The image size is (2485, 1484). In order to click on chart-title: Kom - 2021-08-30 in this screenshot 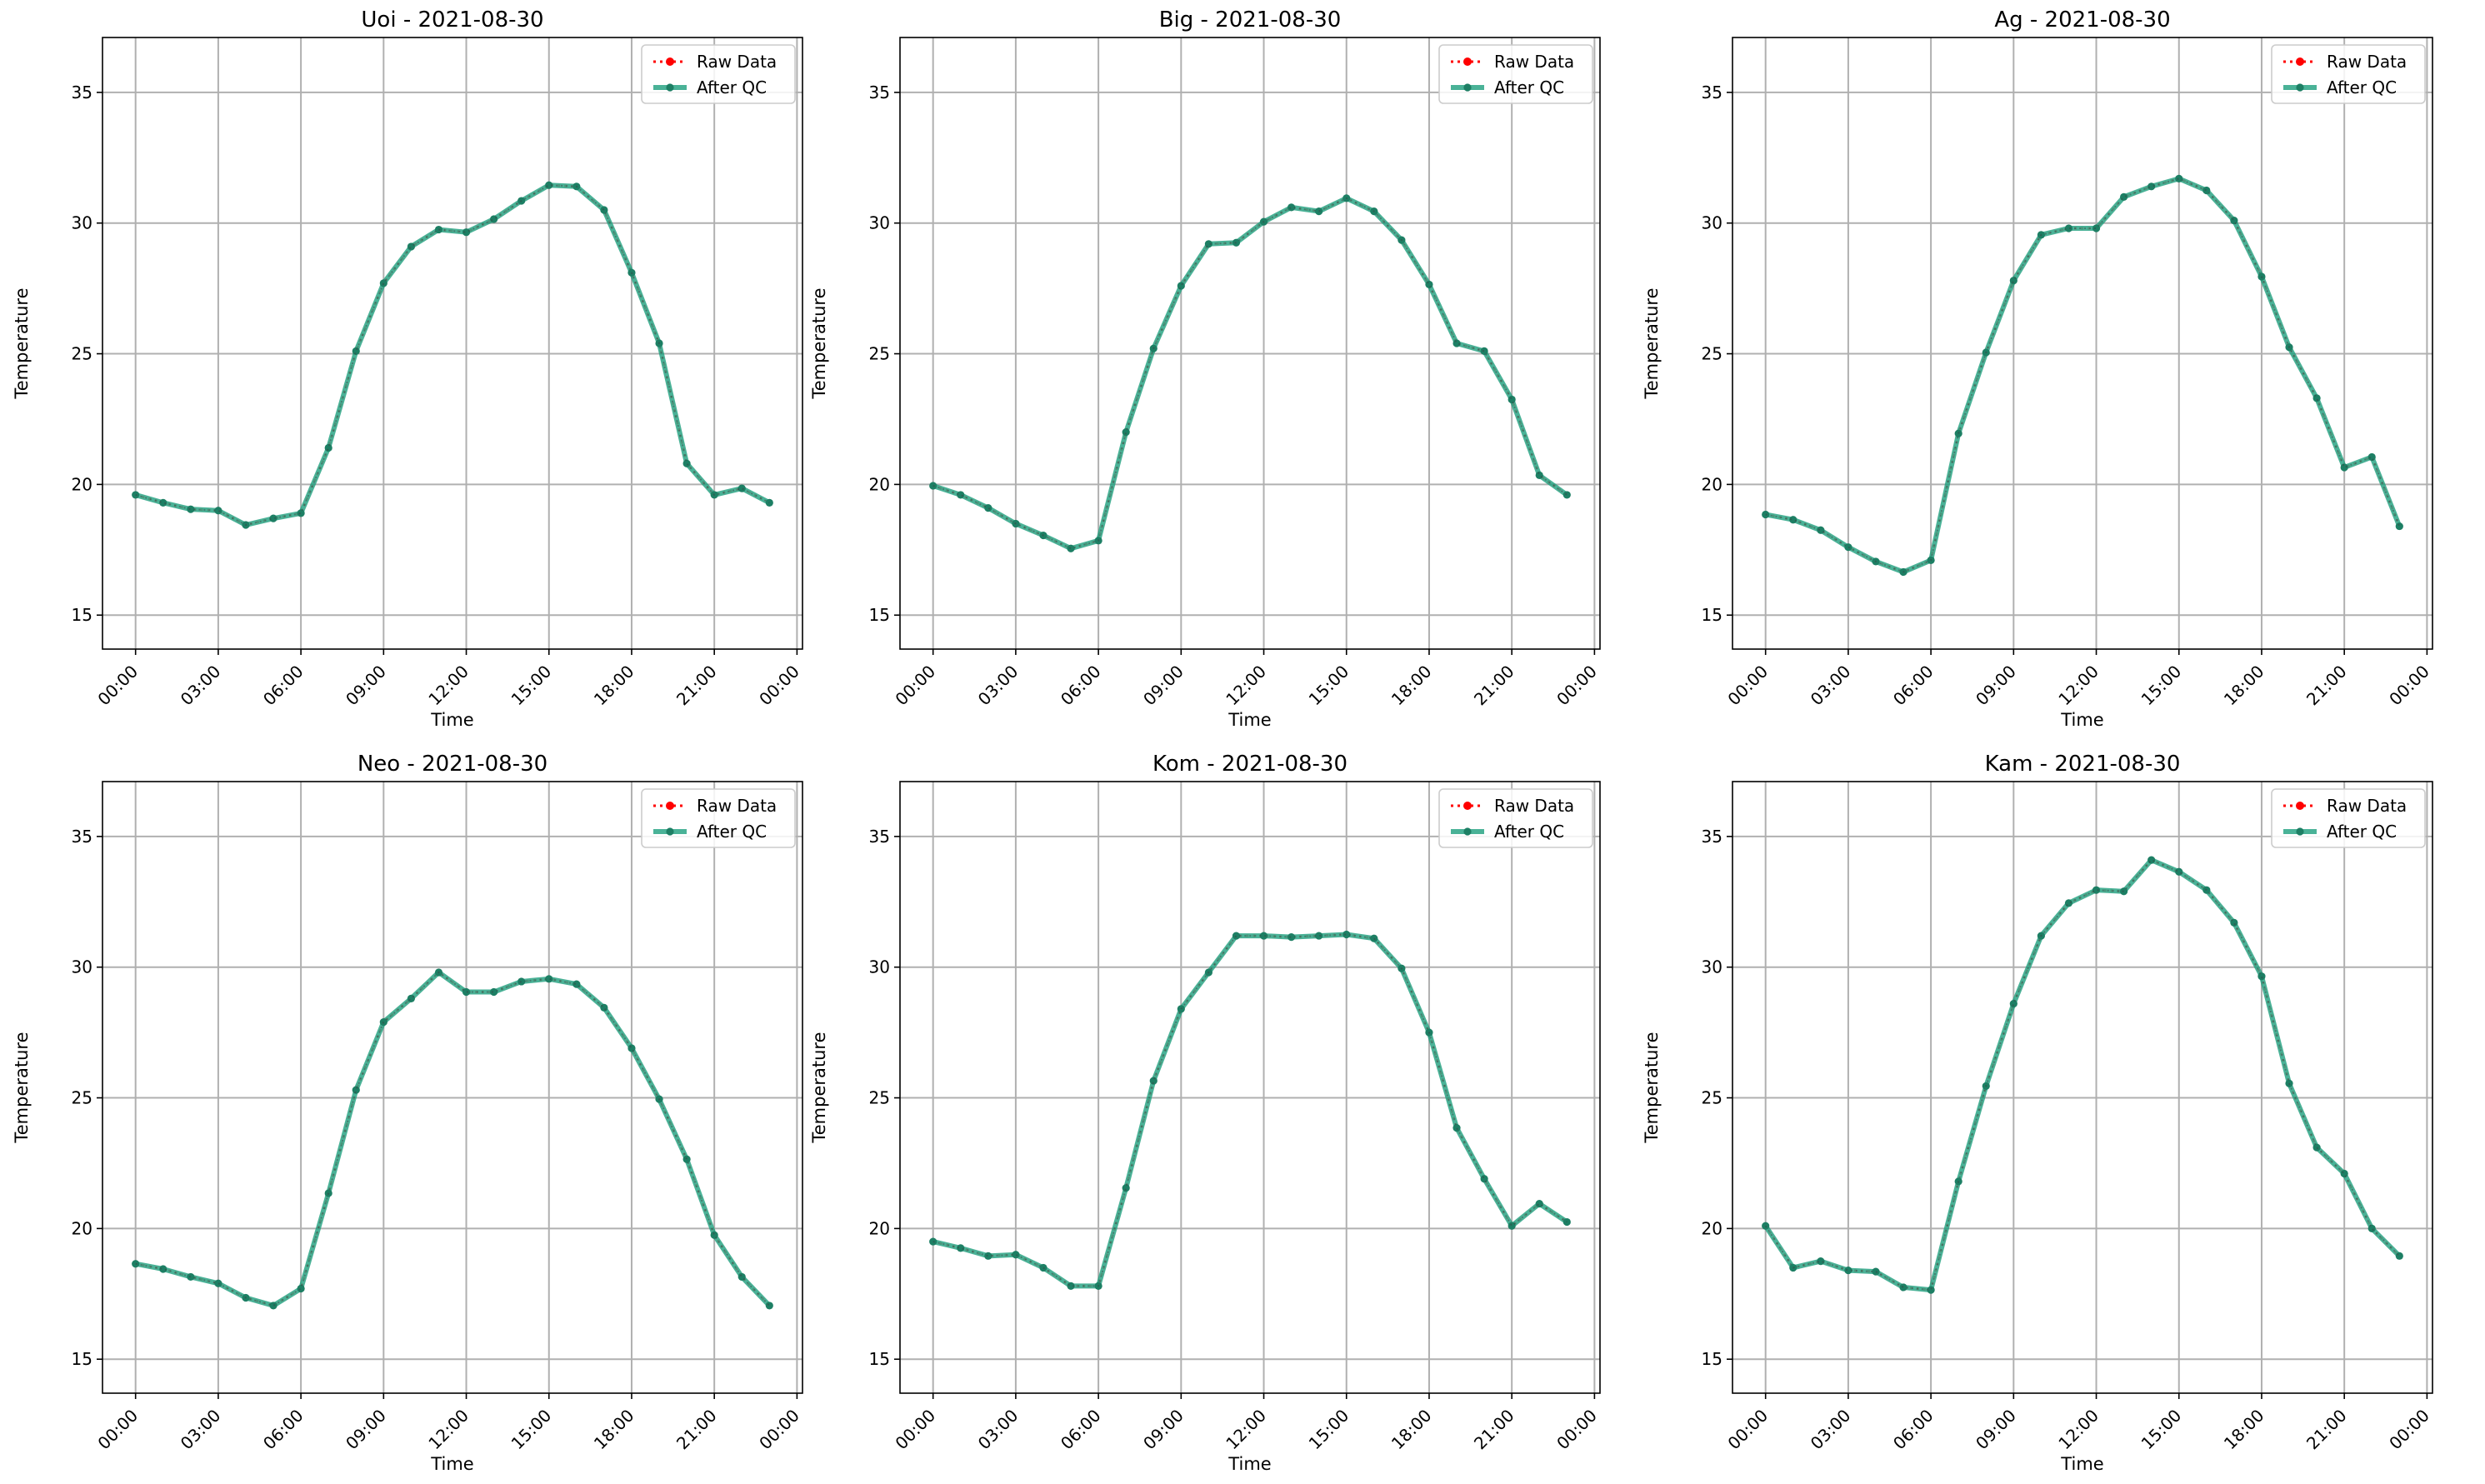, I will do `click(1250, 764)`.